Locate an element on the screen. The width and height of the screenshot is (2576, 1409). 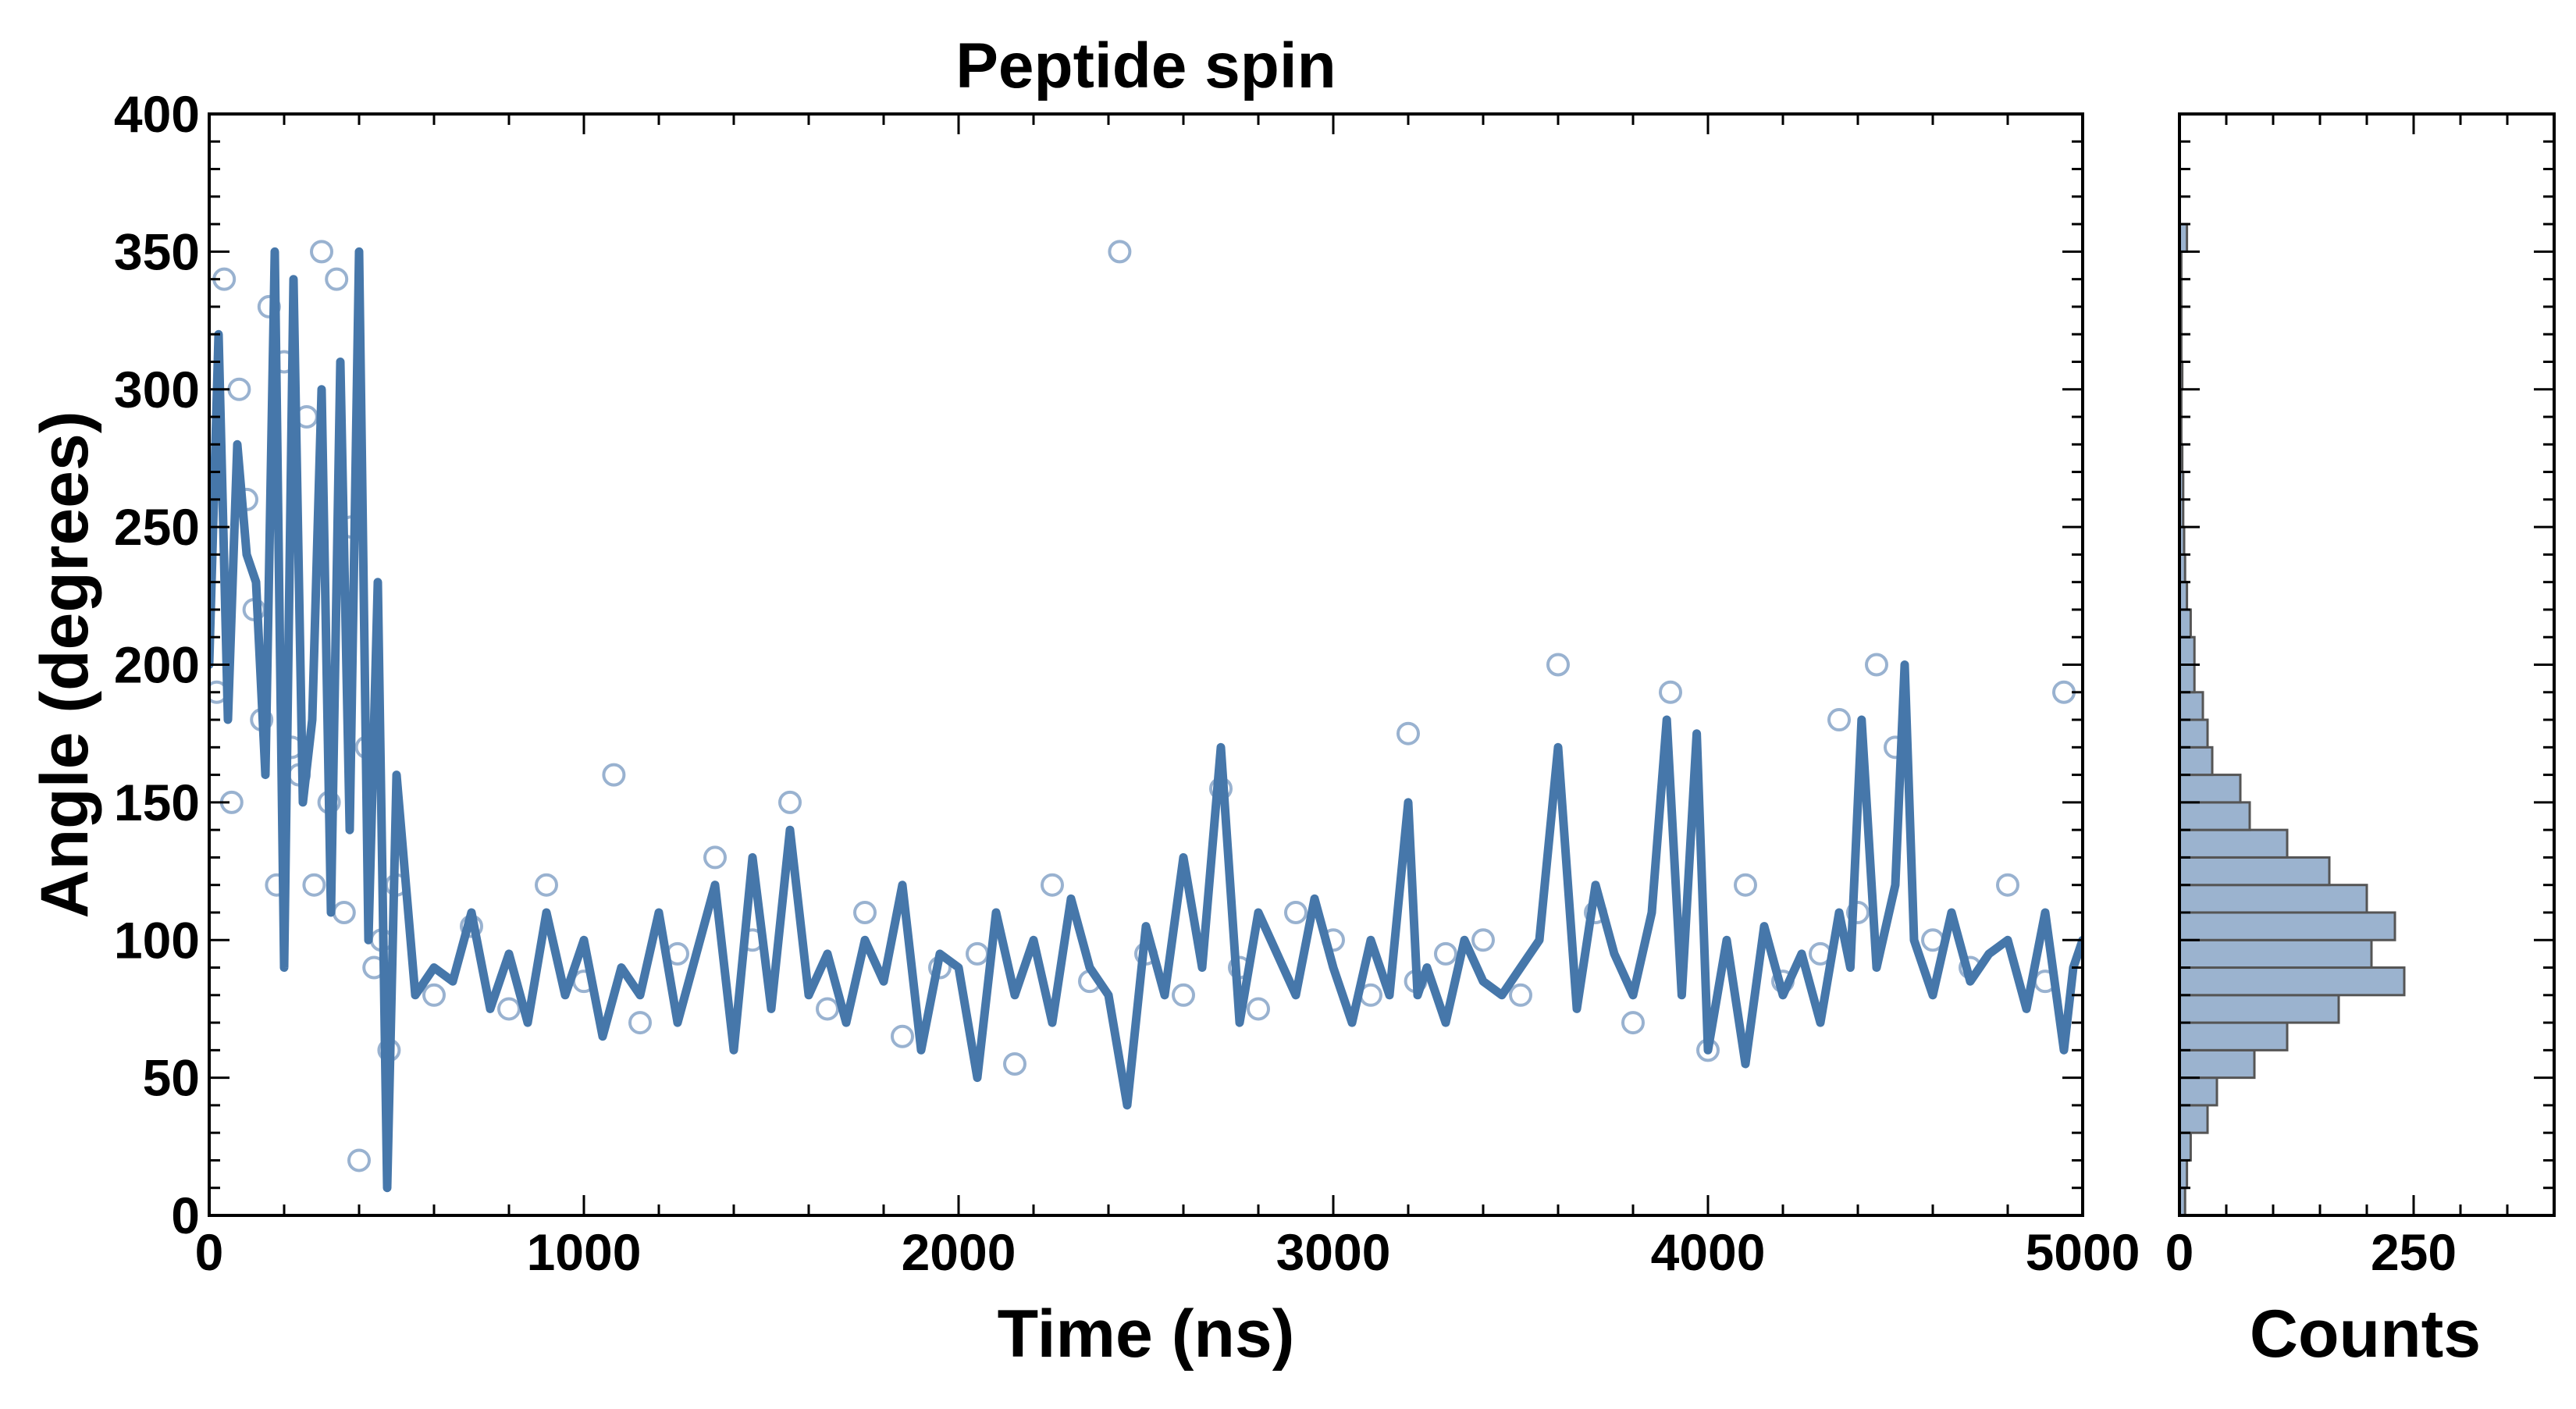
y-tick-label: 200 is located at coordinates (157, 665).